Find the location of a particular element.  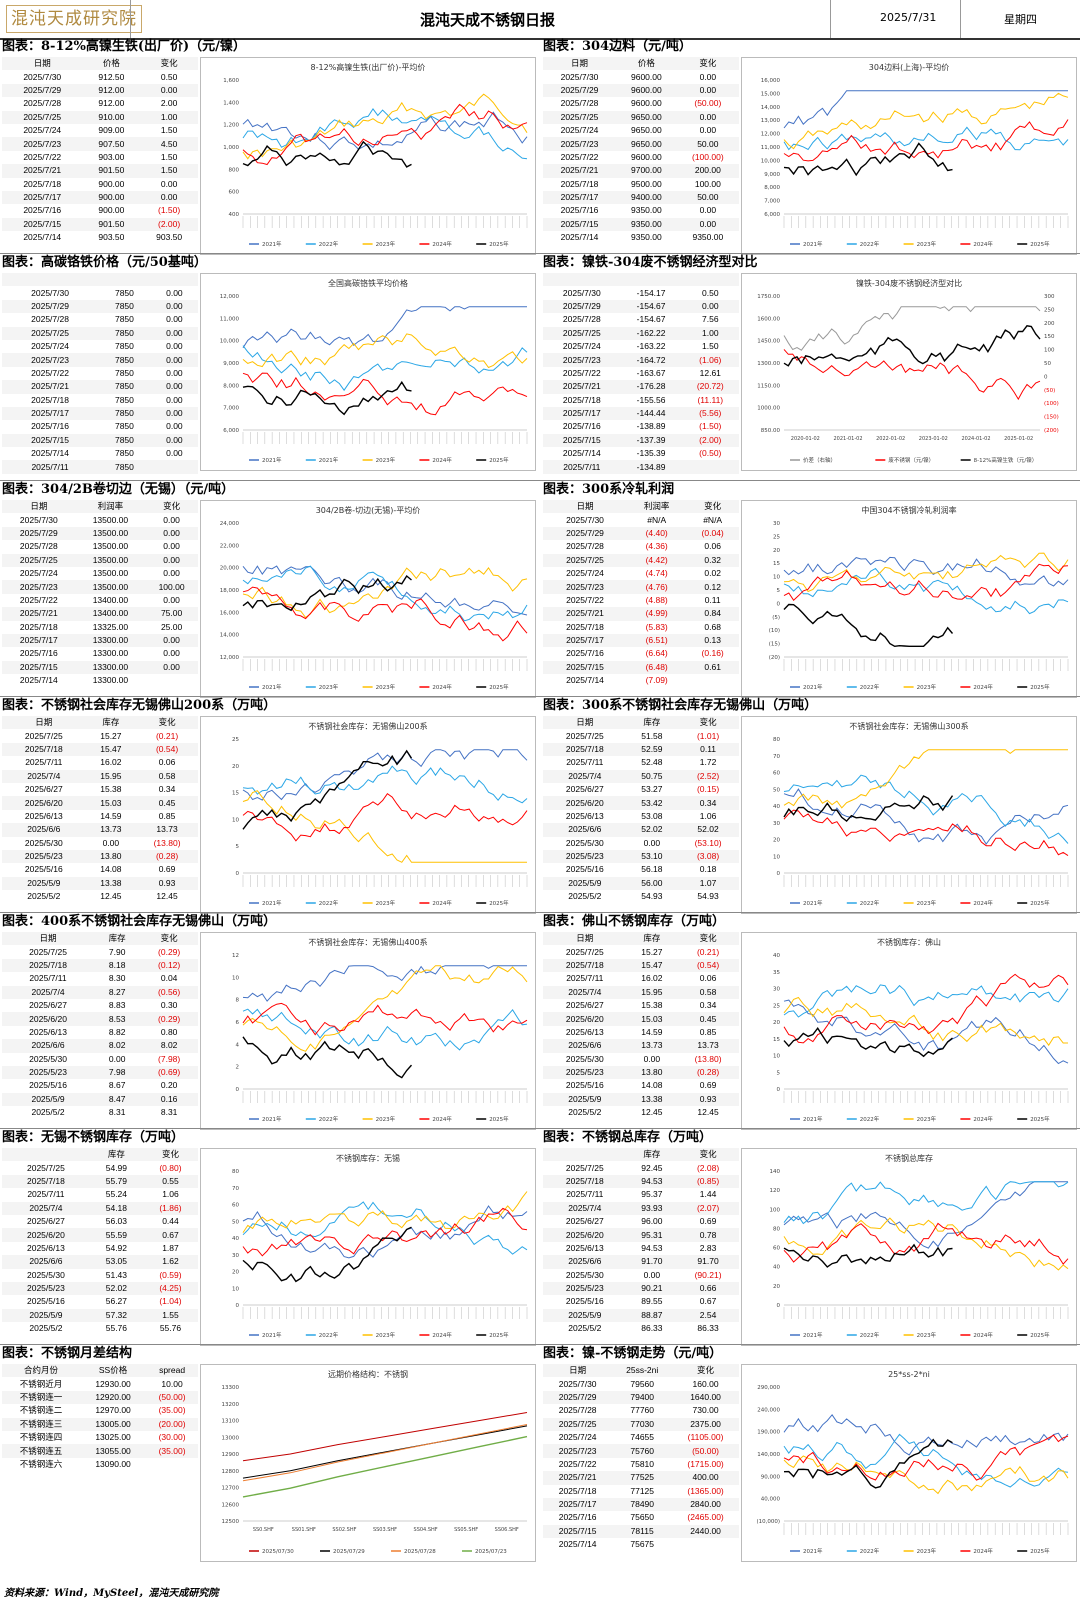

table-row: 2025/7/11 16.02 0.06 is located at coordinates (641, 978).